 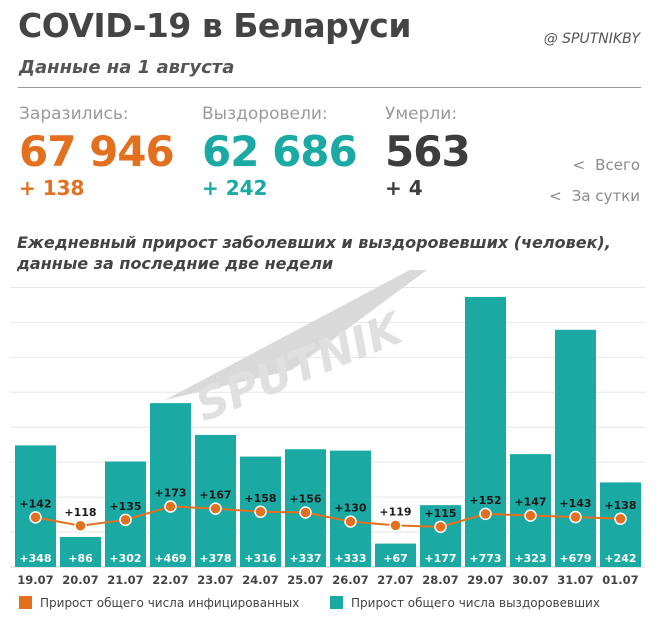 I want to click on key-daily-label: За сутки, so click(x=605, y=196).